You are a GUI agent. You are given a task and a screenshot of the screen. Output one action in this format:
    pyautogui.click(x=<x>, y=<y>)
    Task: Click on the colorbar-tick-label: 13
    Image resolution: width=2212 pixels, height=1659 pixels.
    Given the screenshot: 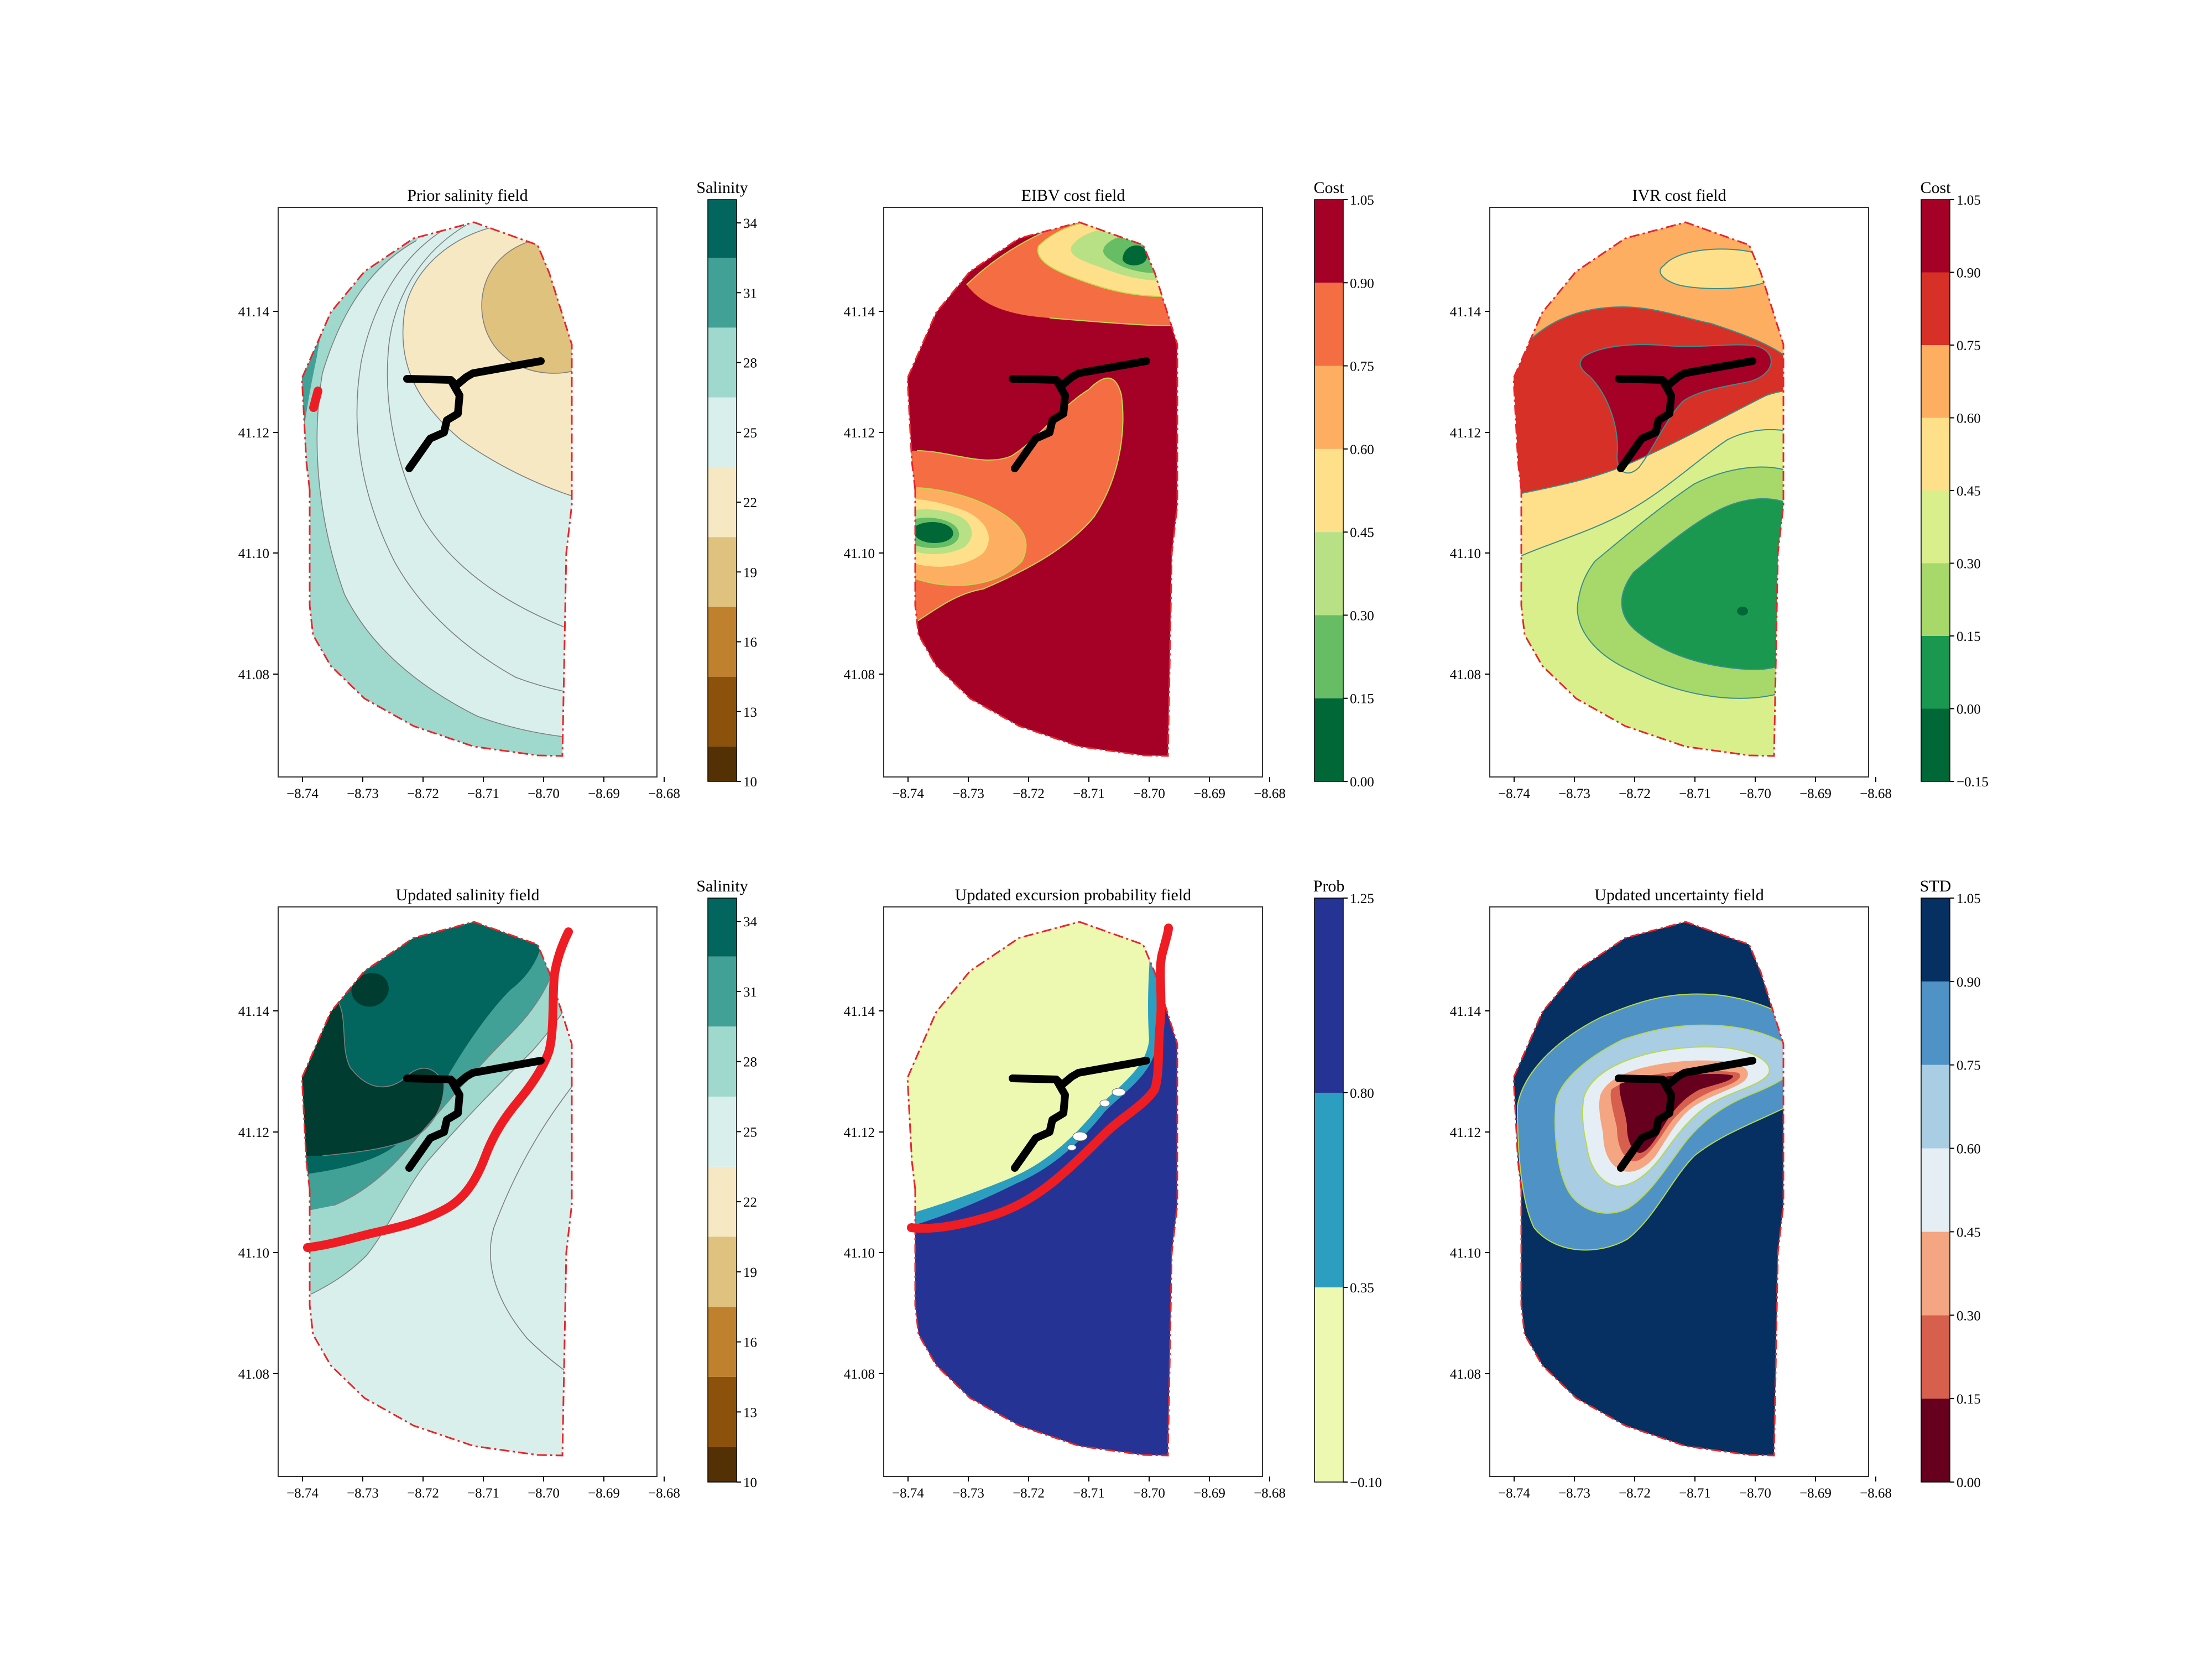 What is the action you would take?
    pyautogui.click(x=750, y=713)
    